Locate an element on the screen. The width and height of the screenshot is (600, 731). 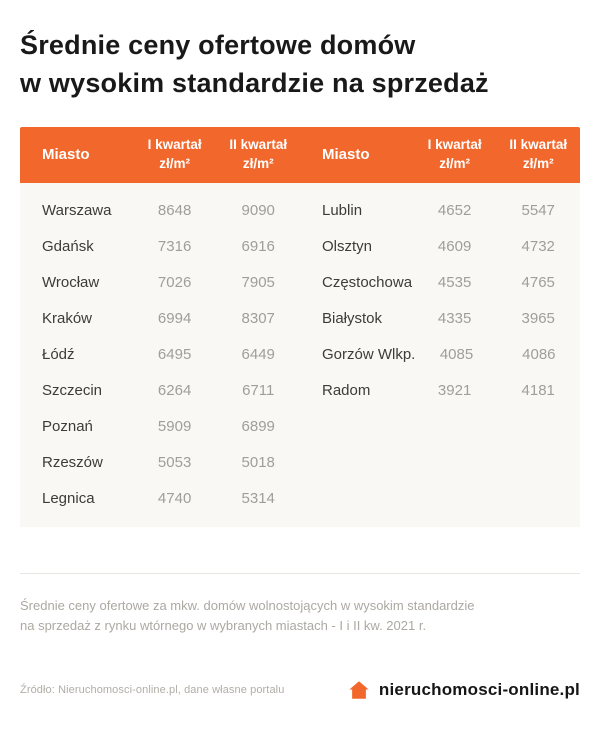
brand-logo: nieruchomosci-online.pl is located at coordinates (464, 690).